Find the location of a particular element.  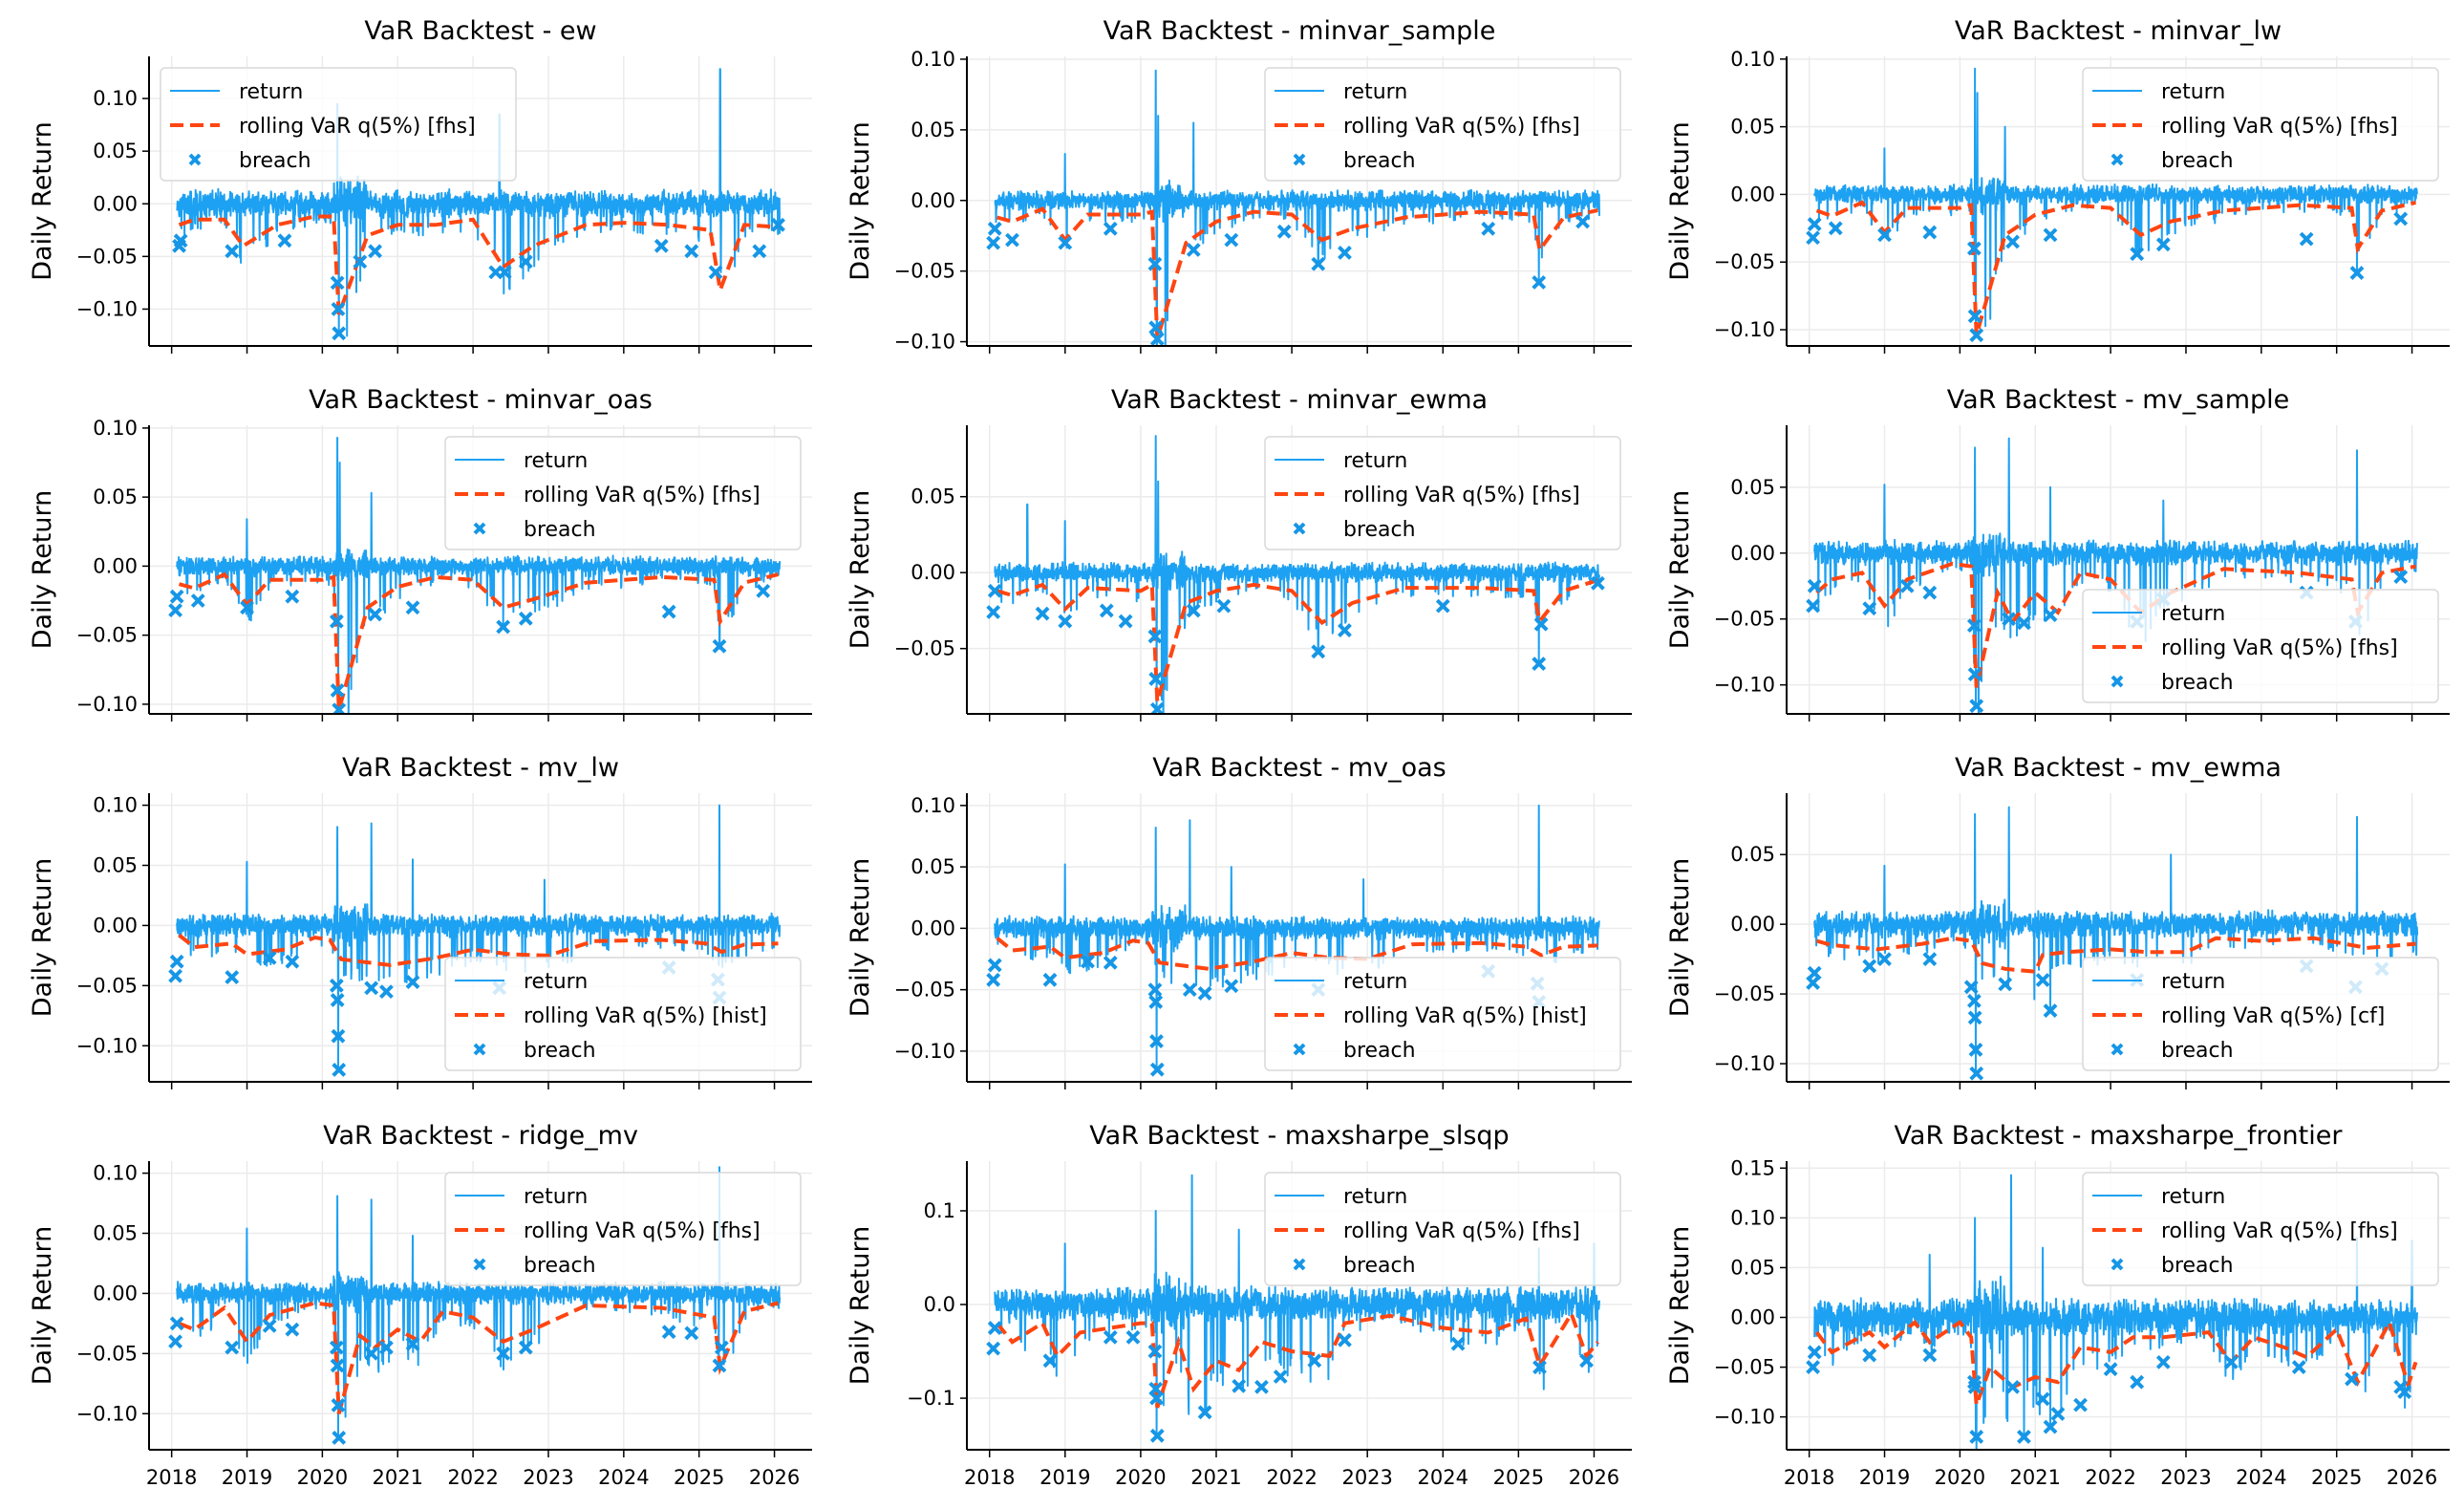

subplot-title: VaR Backtest - mv_oas is located at coordinates (1299, 768).